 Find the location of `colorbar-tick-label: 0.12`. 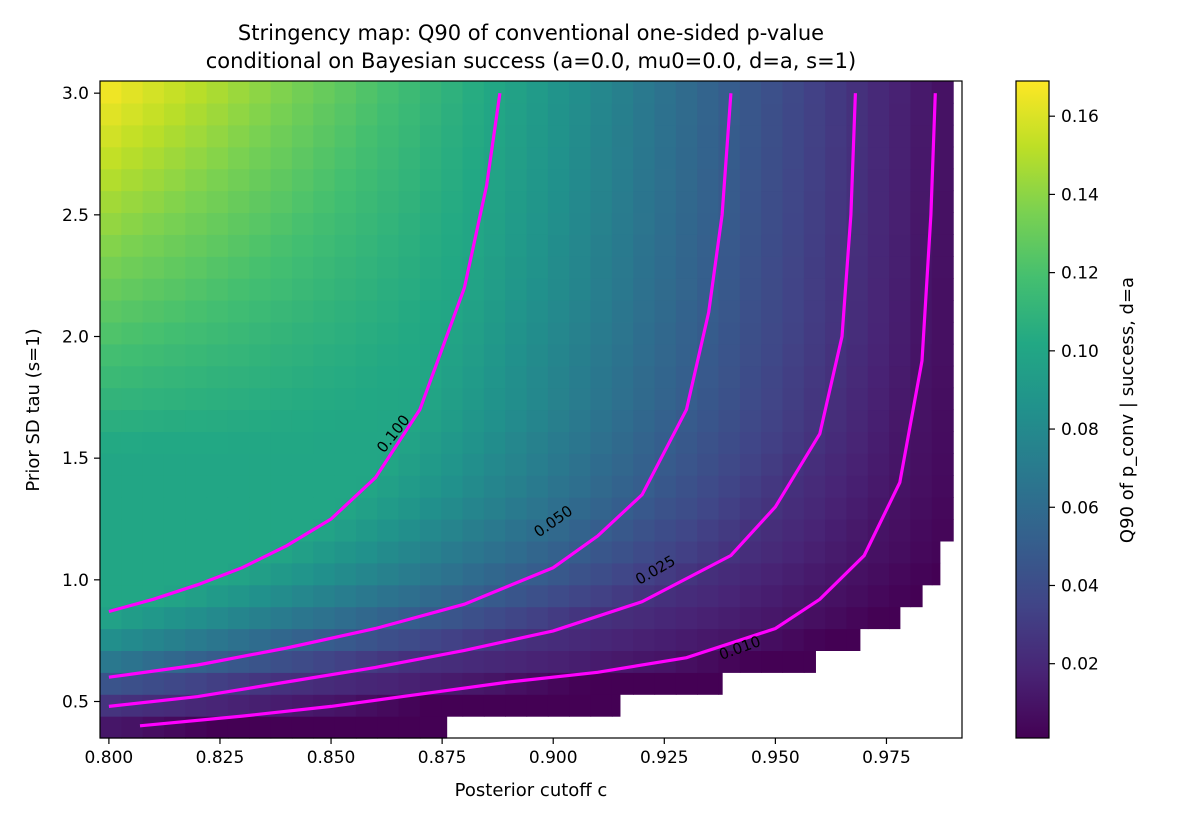

colorbar-tick-label: 0.12 is located at coordinates (1080, 274).